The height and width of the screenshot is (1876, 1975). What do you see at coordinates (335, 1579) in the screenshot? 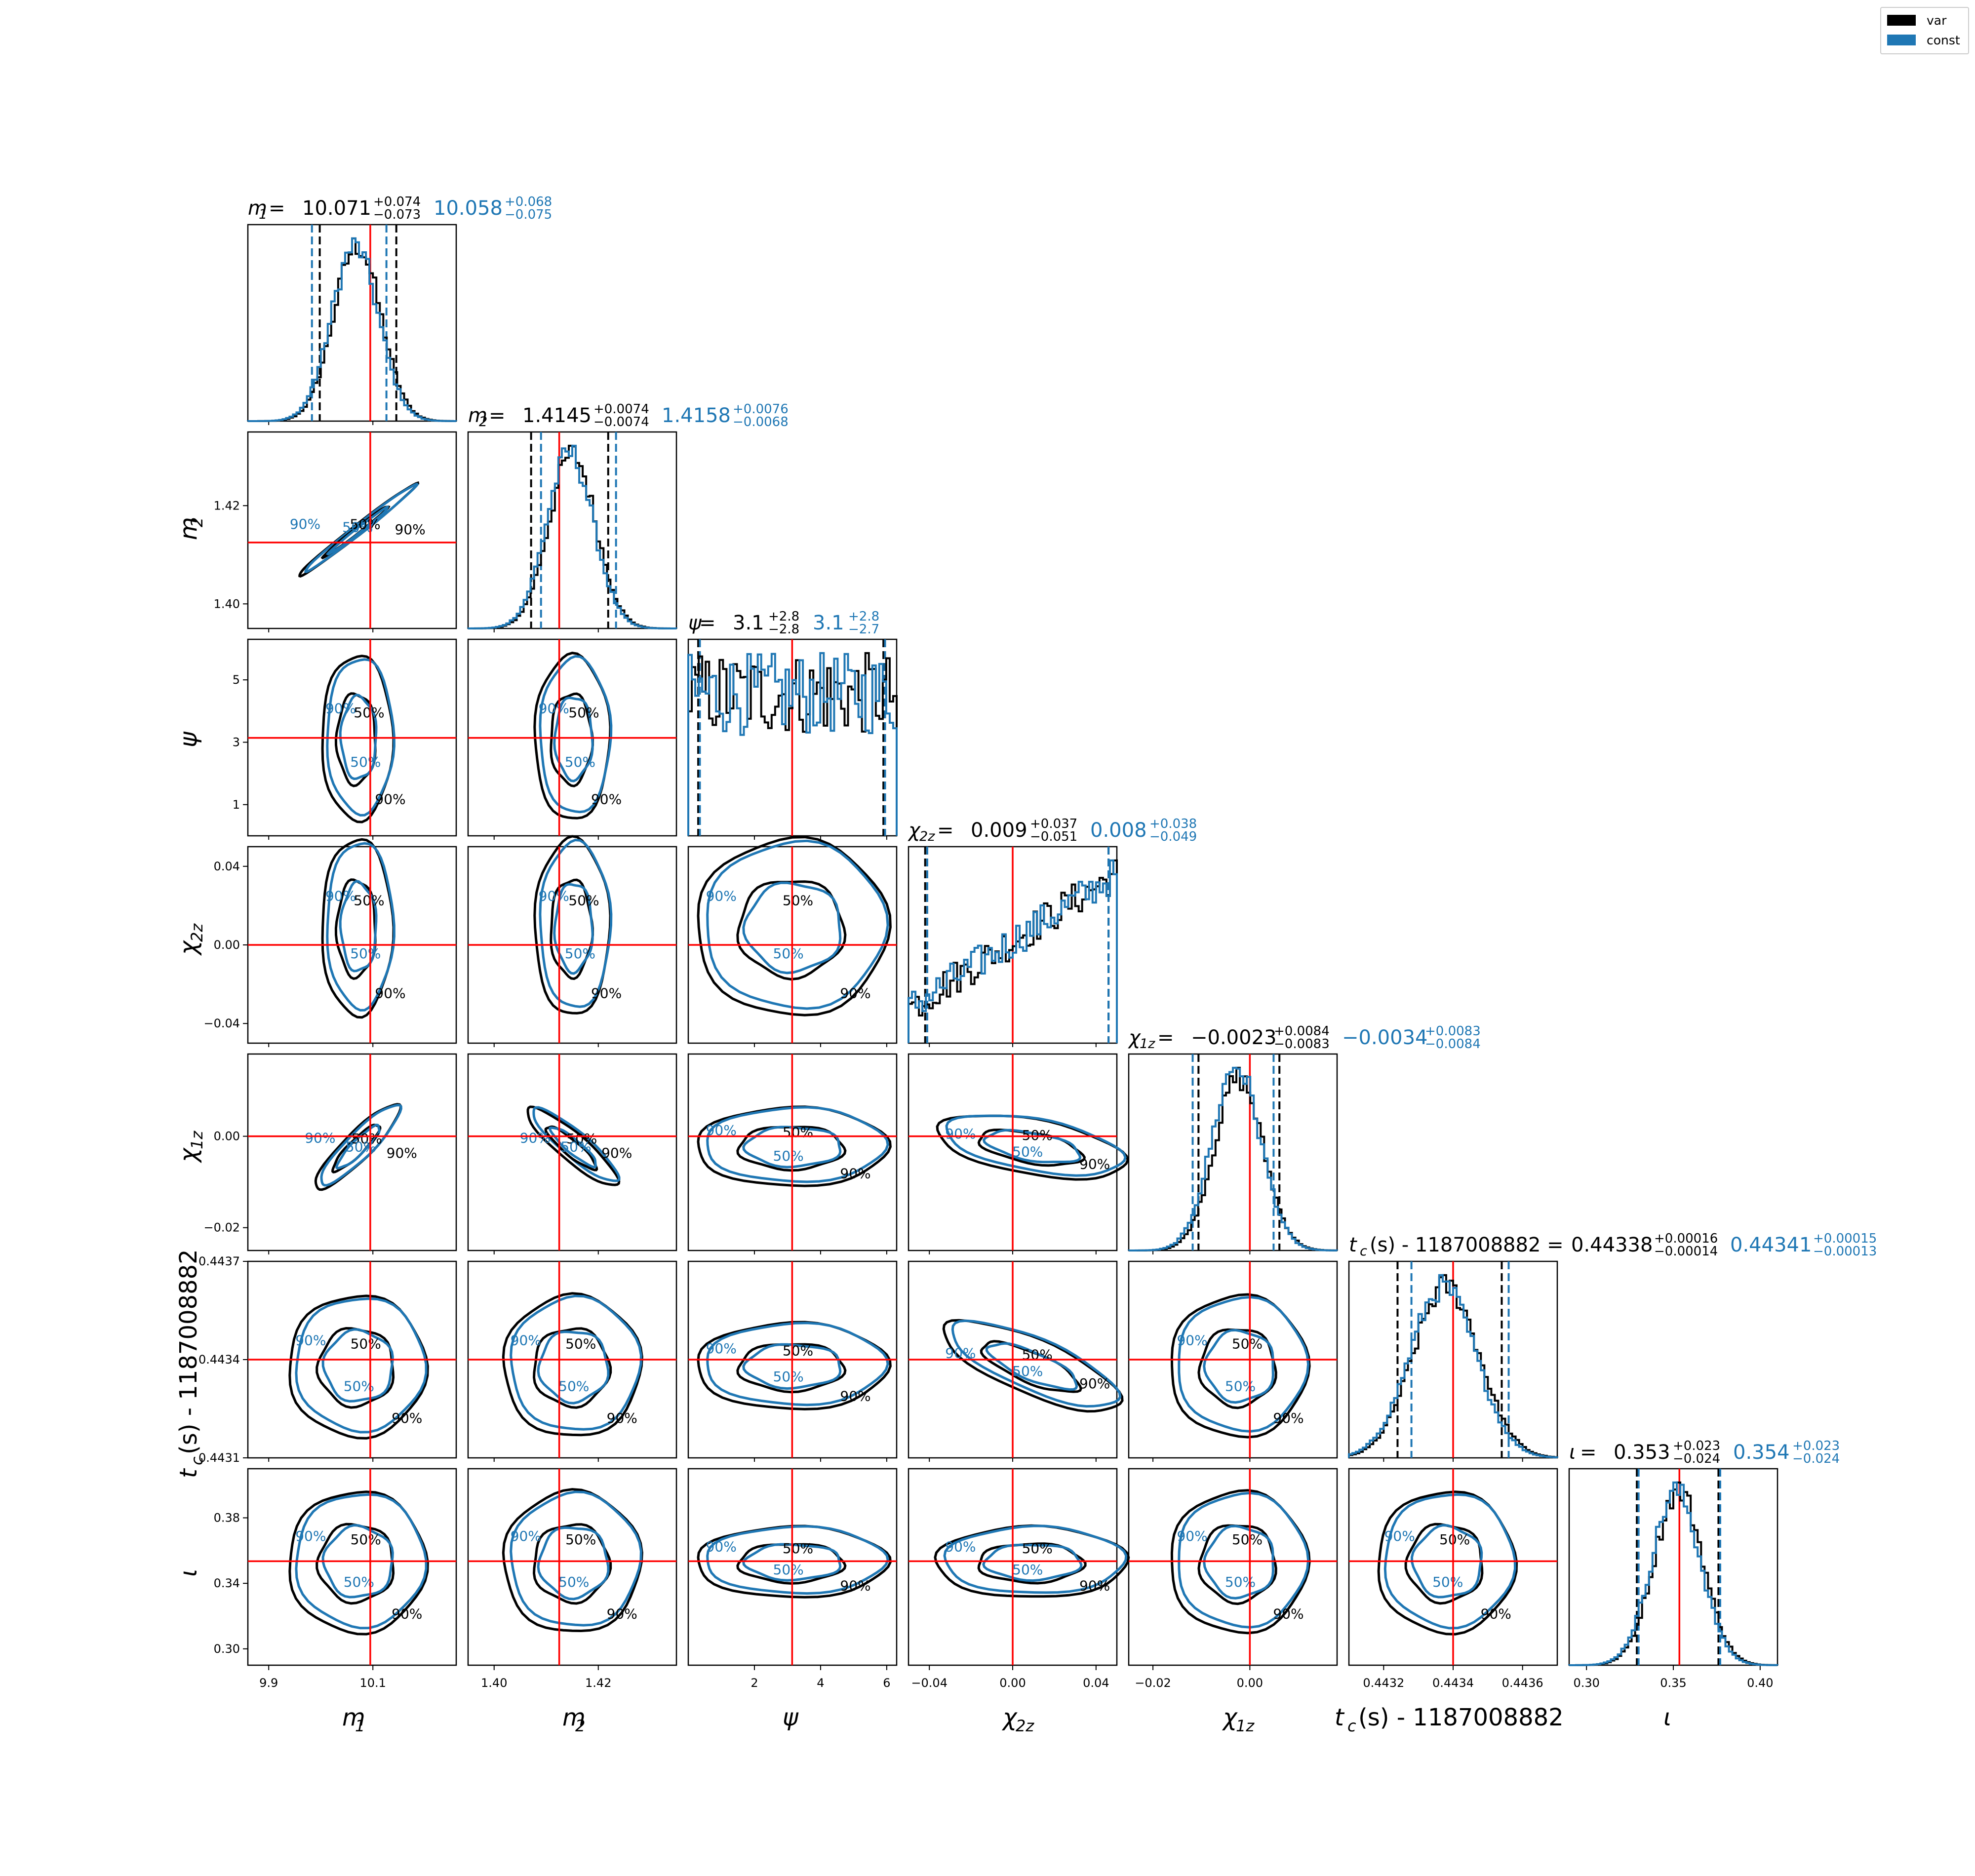
I see `panel-iota-m1: 90% 90% 50% 50% 9.9 10.1 0.30 0.34 0.38` at bounding box center [335, 1579].